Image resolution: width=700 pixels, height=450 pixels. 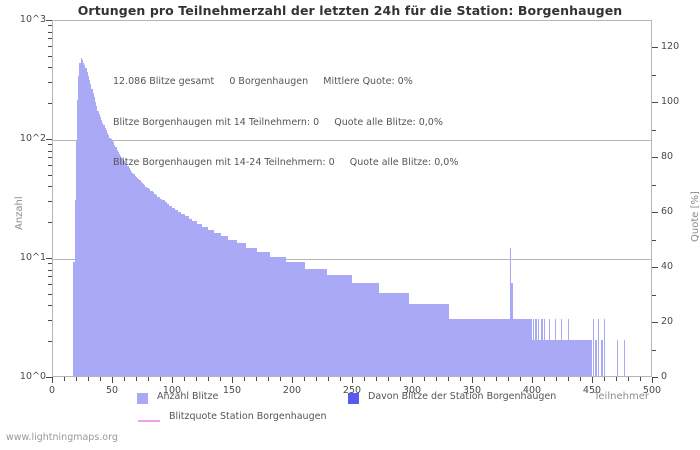 What do you see at coordinates (667, 157) in the screenshot?
I see `y2-tick-label: 80` at bounding box center [667, 157].